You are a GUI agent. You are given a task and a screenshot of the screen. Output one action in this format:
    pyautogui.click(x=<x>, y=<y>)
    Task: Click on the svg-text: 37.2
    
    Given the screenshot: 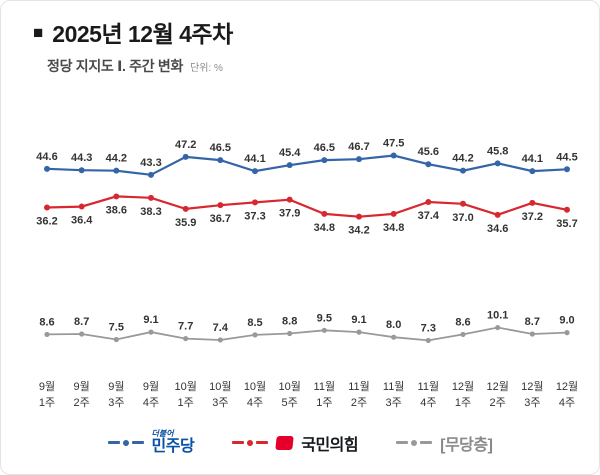 What is the action you would take?
    pyautogui.click(x=532, y=217)
    